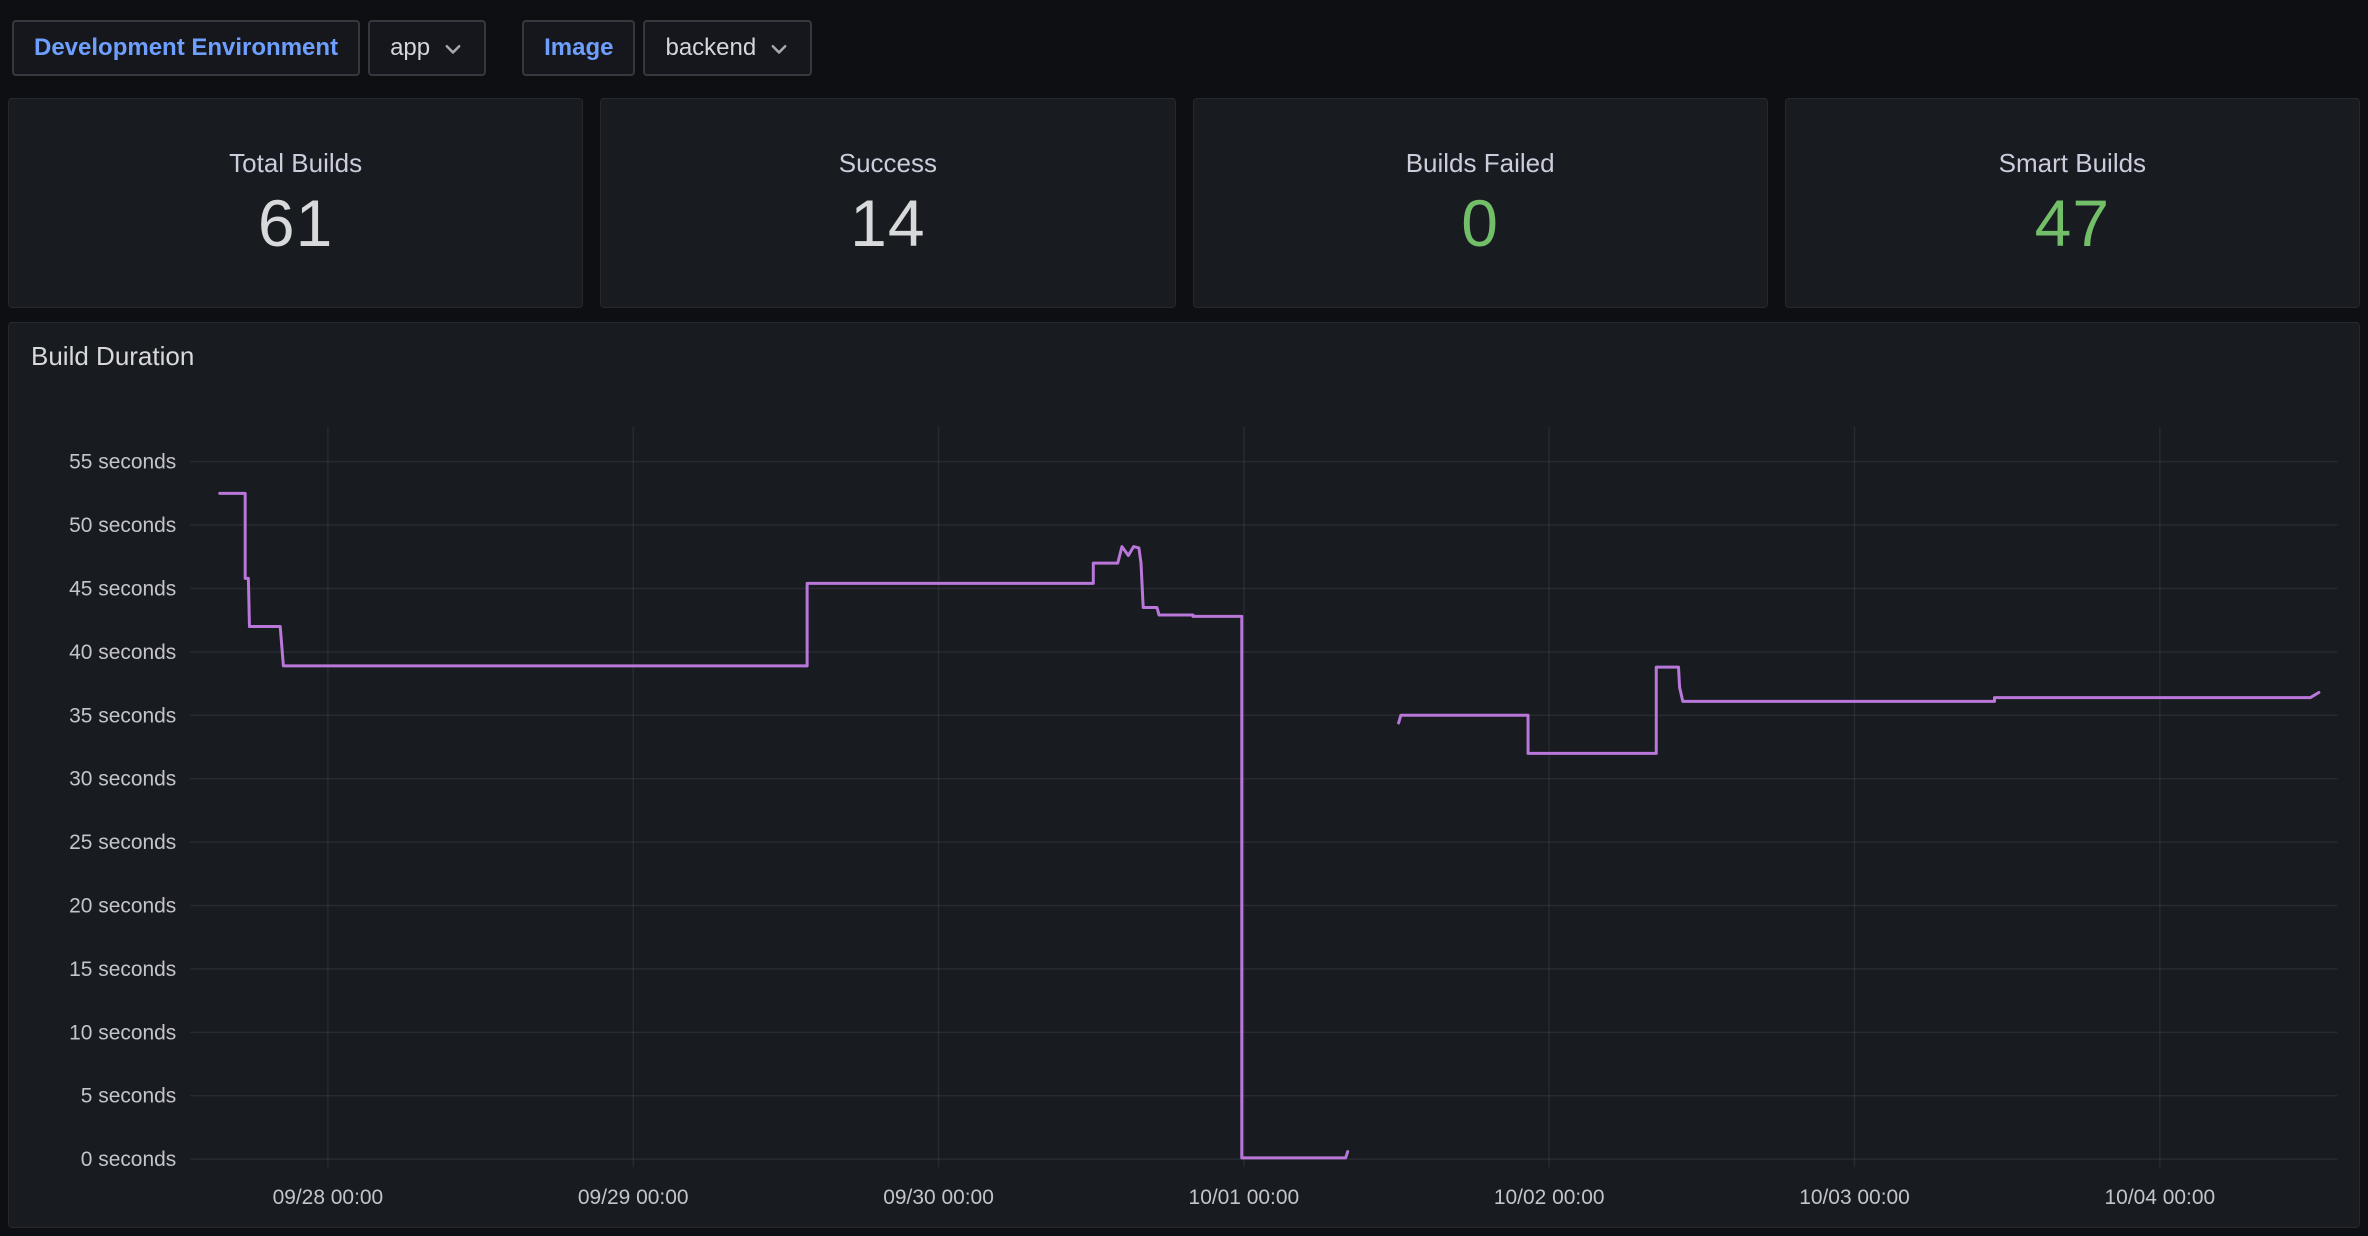 This screenshot has height=1236, width=2368. What do you see at coordinates (888, 223) in the screenshot?
I see `stat-value: 14` at bounding box center [888, 223].